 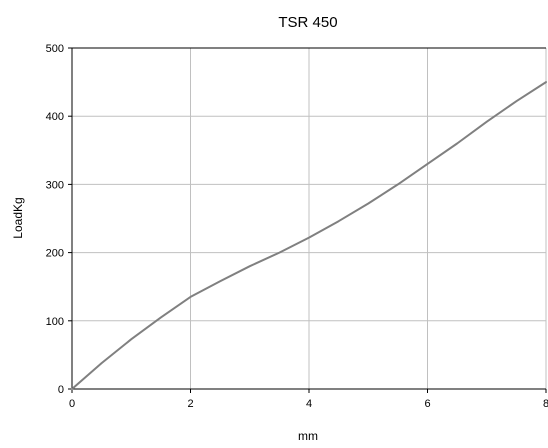 I want to click on x-tick-label-8: 8, so click(x=545, y=404).